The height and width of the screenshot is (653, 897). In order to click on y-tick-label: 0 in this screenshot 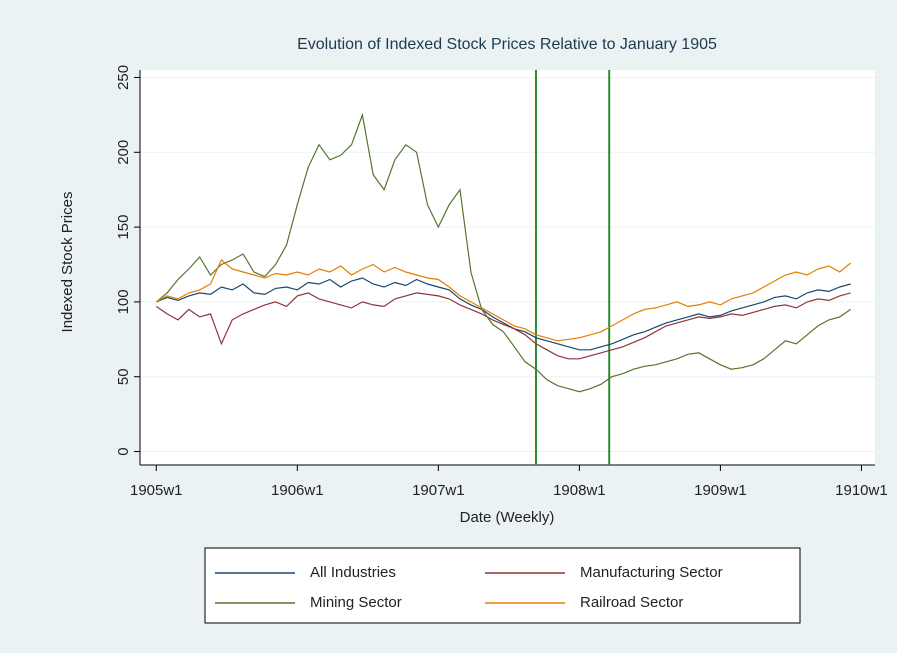, I will do `click(123, 451)`.